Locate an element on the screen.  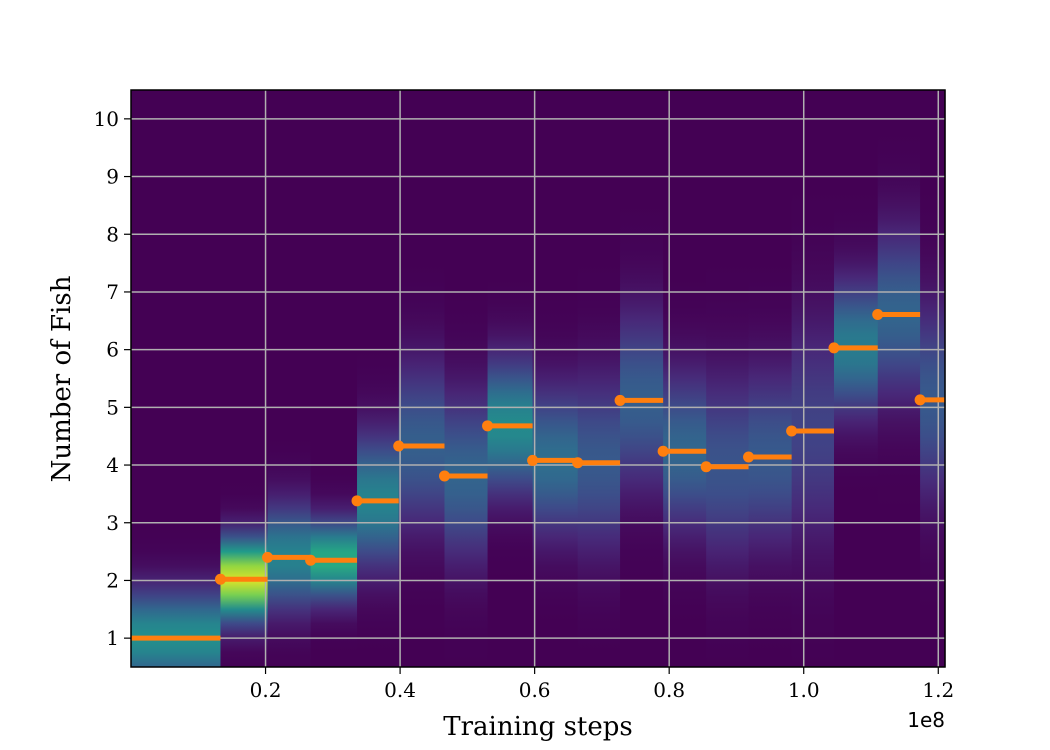
y-tick-label: 9 is located at coordinates (112, 177).